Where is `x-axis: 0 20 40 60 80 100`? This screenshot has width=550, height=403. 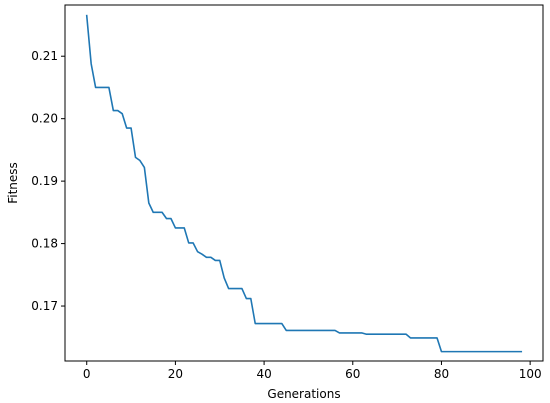 x-axis: 0 20 40 60 80 100 is located at coordinates (312, 371).